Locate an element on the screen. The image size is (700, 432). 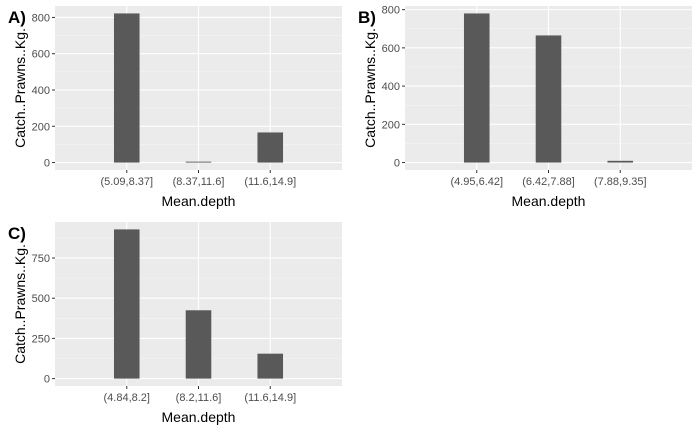
x-tick-label: (4.95,6.42] is located at coordinates (476, 182).